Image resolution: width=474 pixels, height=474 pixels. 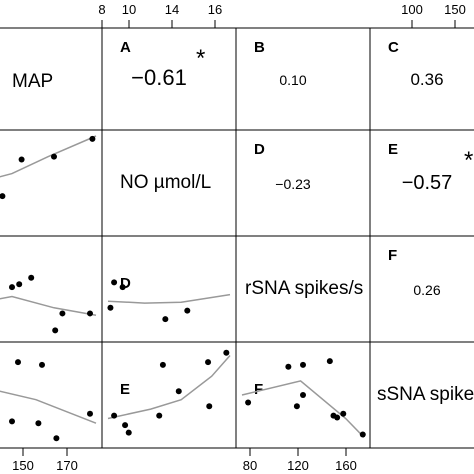 I want to click on top-tick-label: 16, so click(x=215, y=9).